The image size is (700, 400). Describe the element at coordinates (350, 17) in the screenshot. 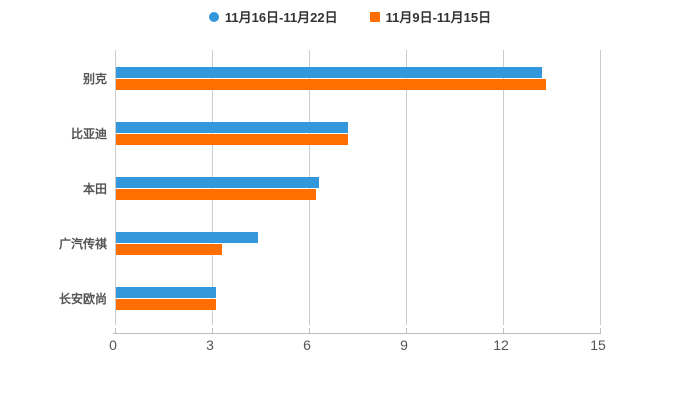

I see `legend: 11月16日-11月22日 11月9日-11月15日` at that location.